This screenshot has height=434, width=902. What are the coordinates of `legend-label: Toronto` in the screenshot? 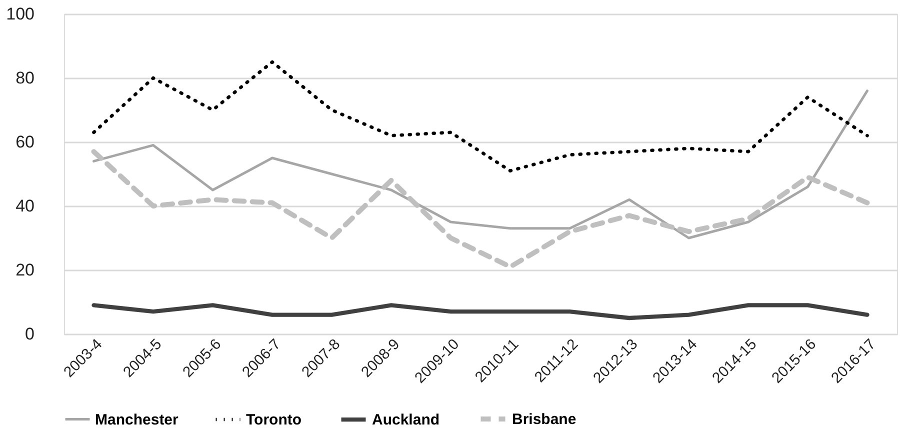 It's located at (274, 420).